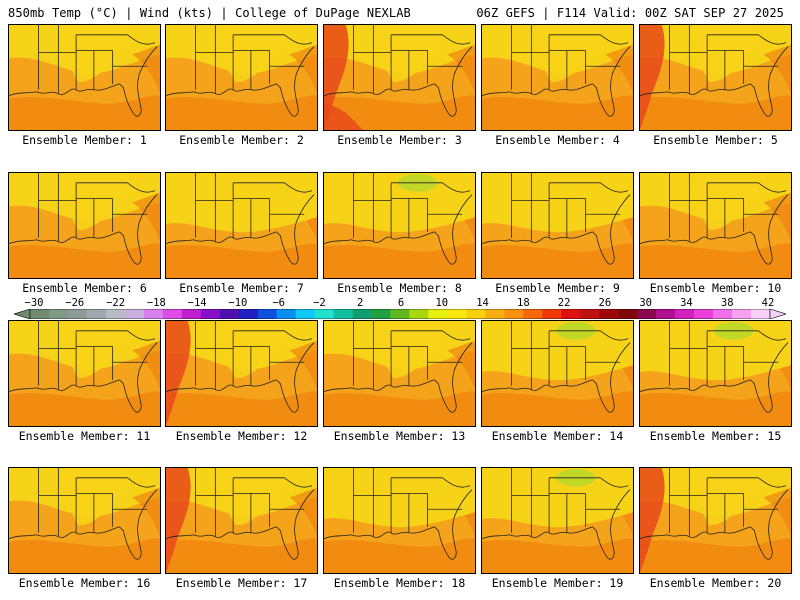 The height and width of the screenshot is (600, 800). I want to click on colorbar-min-arrow, so click(22, 314).